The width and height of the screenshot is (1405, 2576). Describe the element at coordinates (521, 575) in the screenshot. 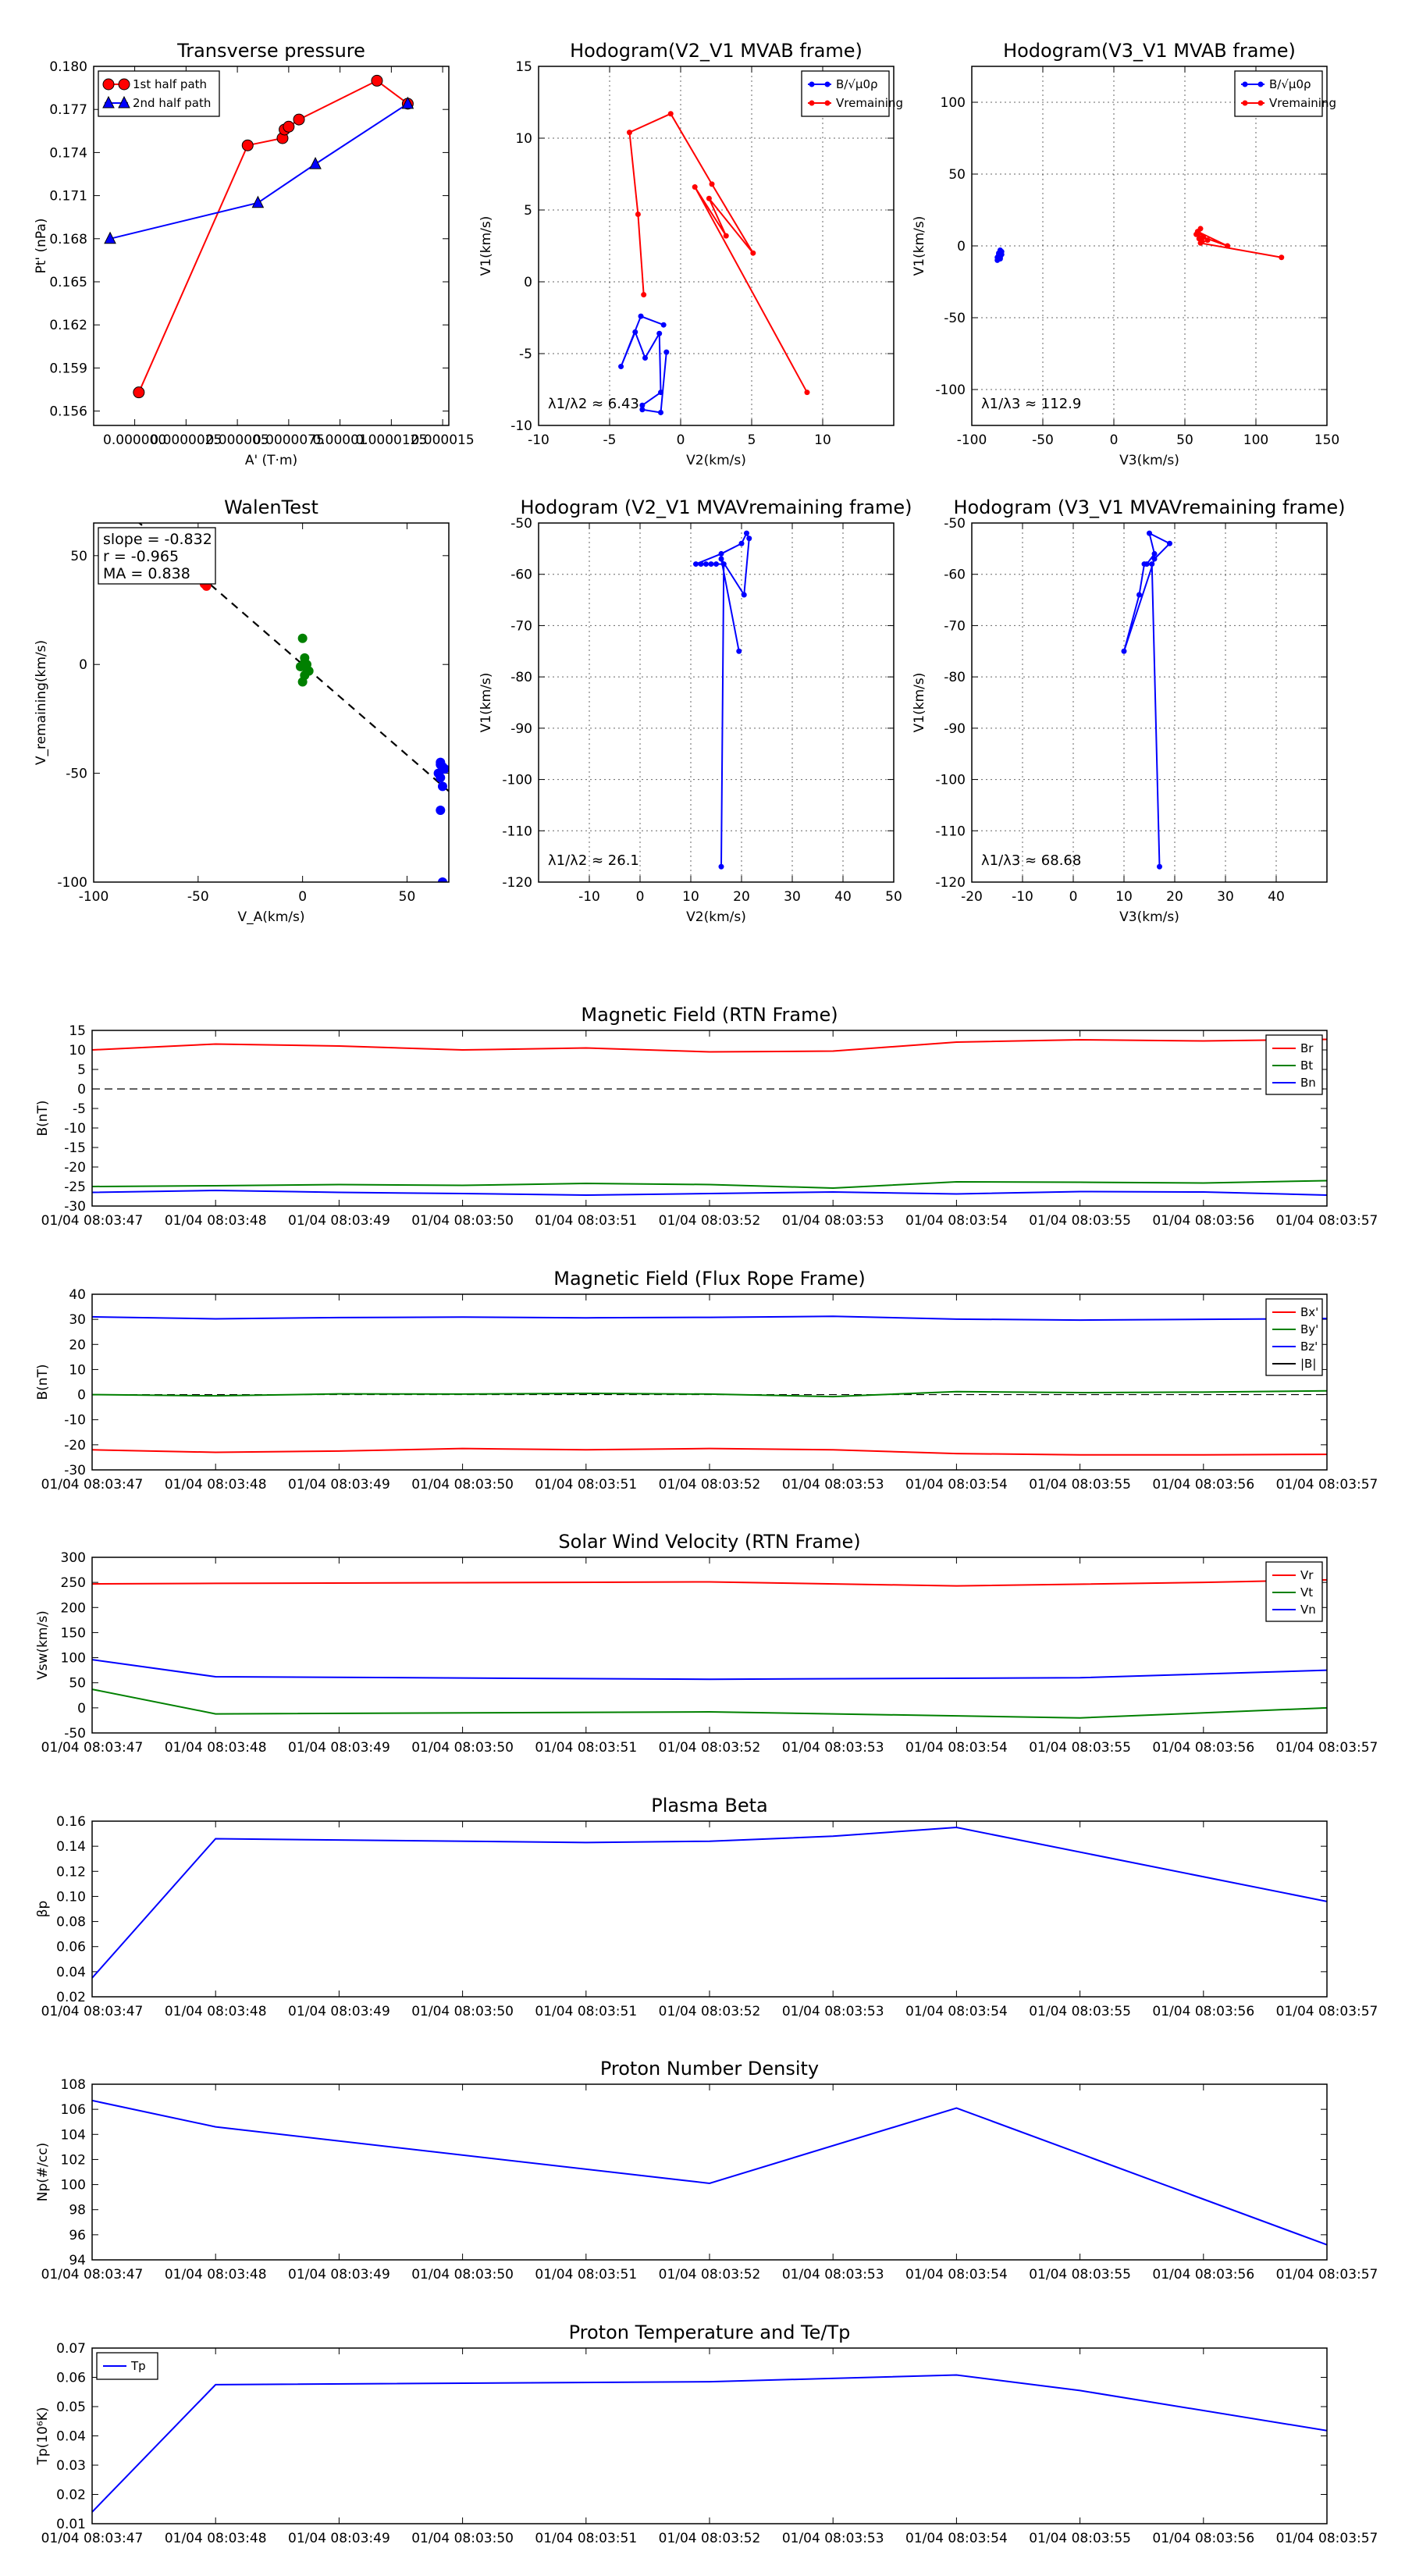

I see `y-tick-label: -60` at that location.